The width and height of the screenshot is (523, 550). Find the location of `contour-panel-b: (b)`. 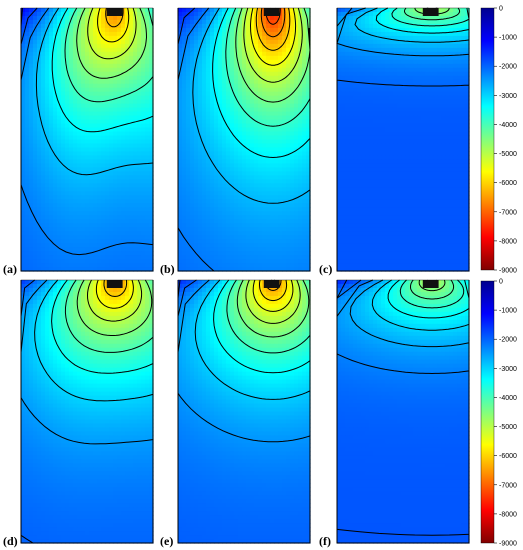

contour-panel-b: (b) is located at coordinates (235, 141).